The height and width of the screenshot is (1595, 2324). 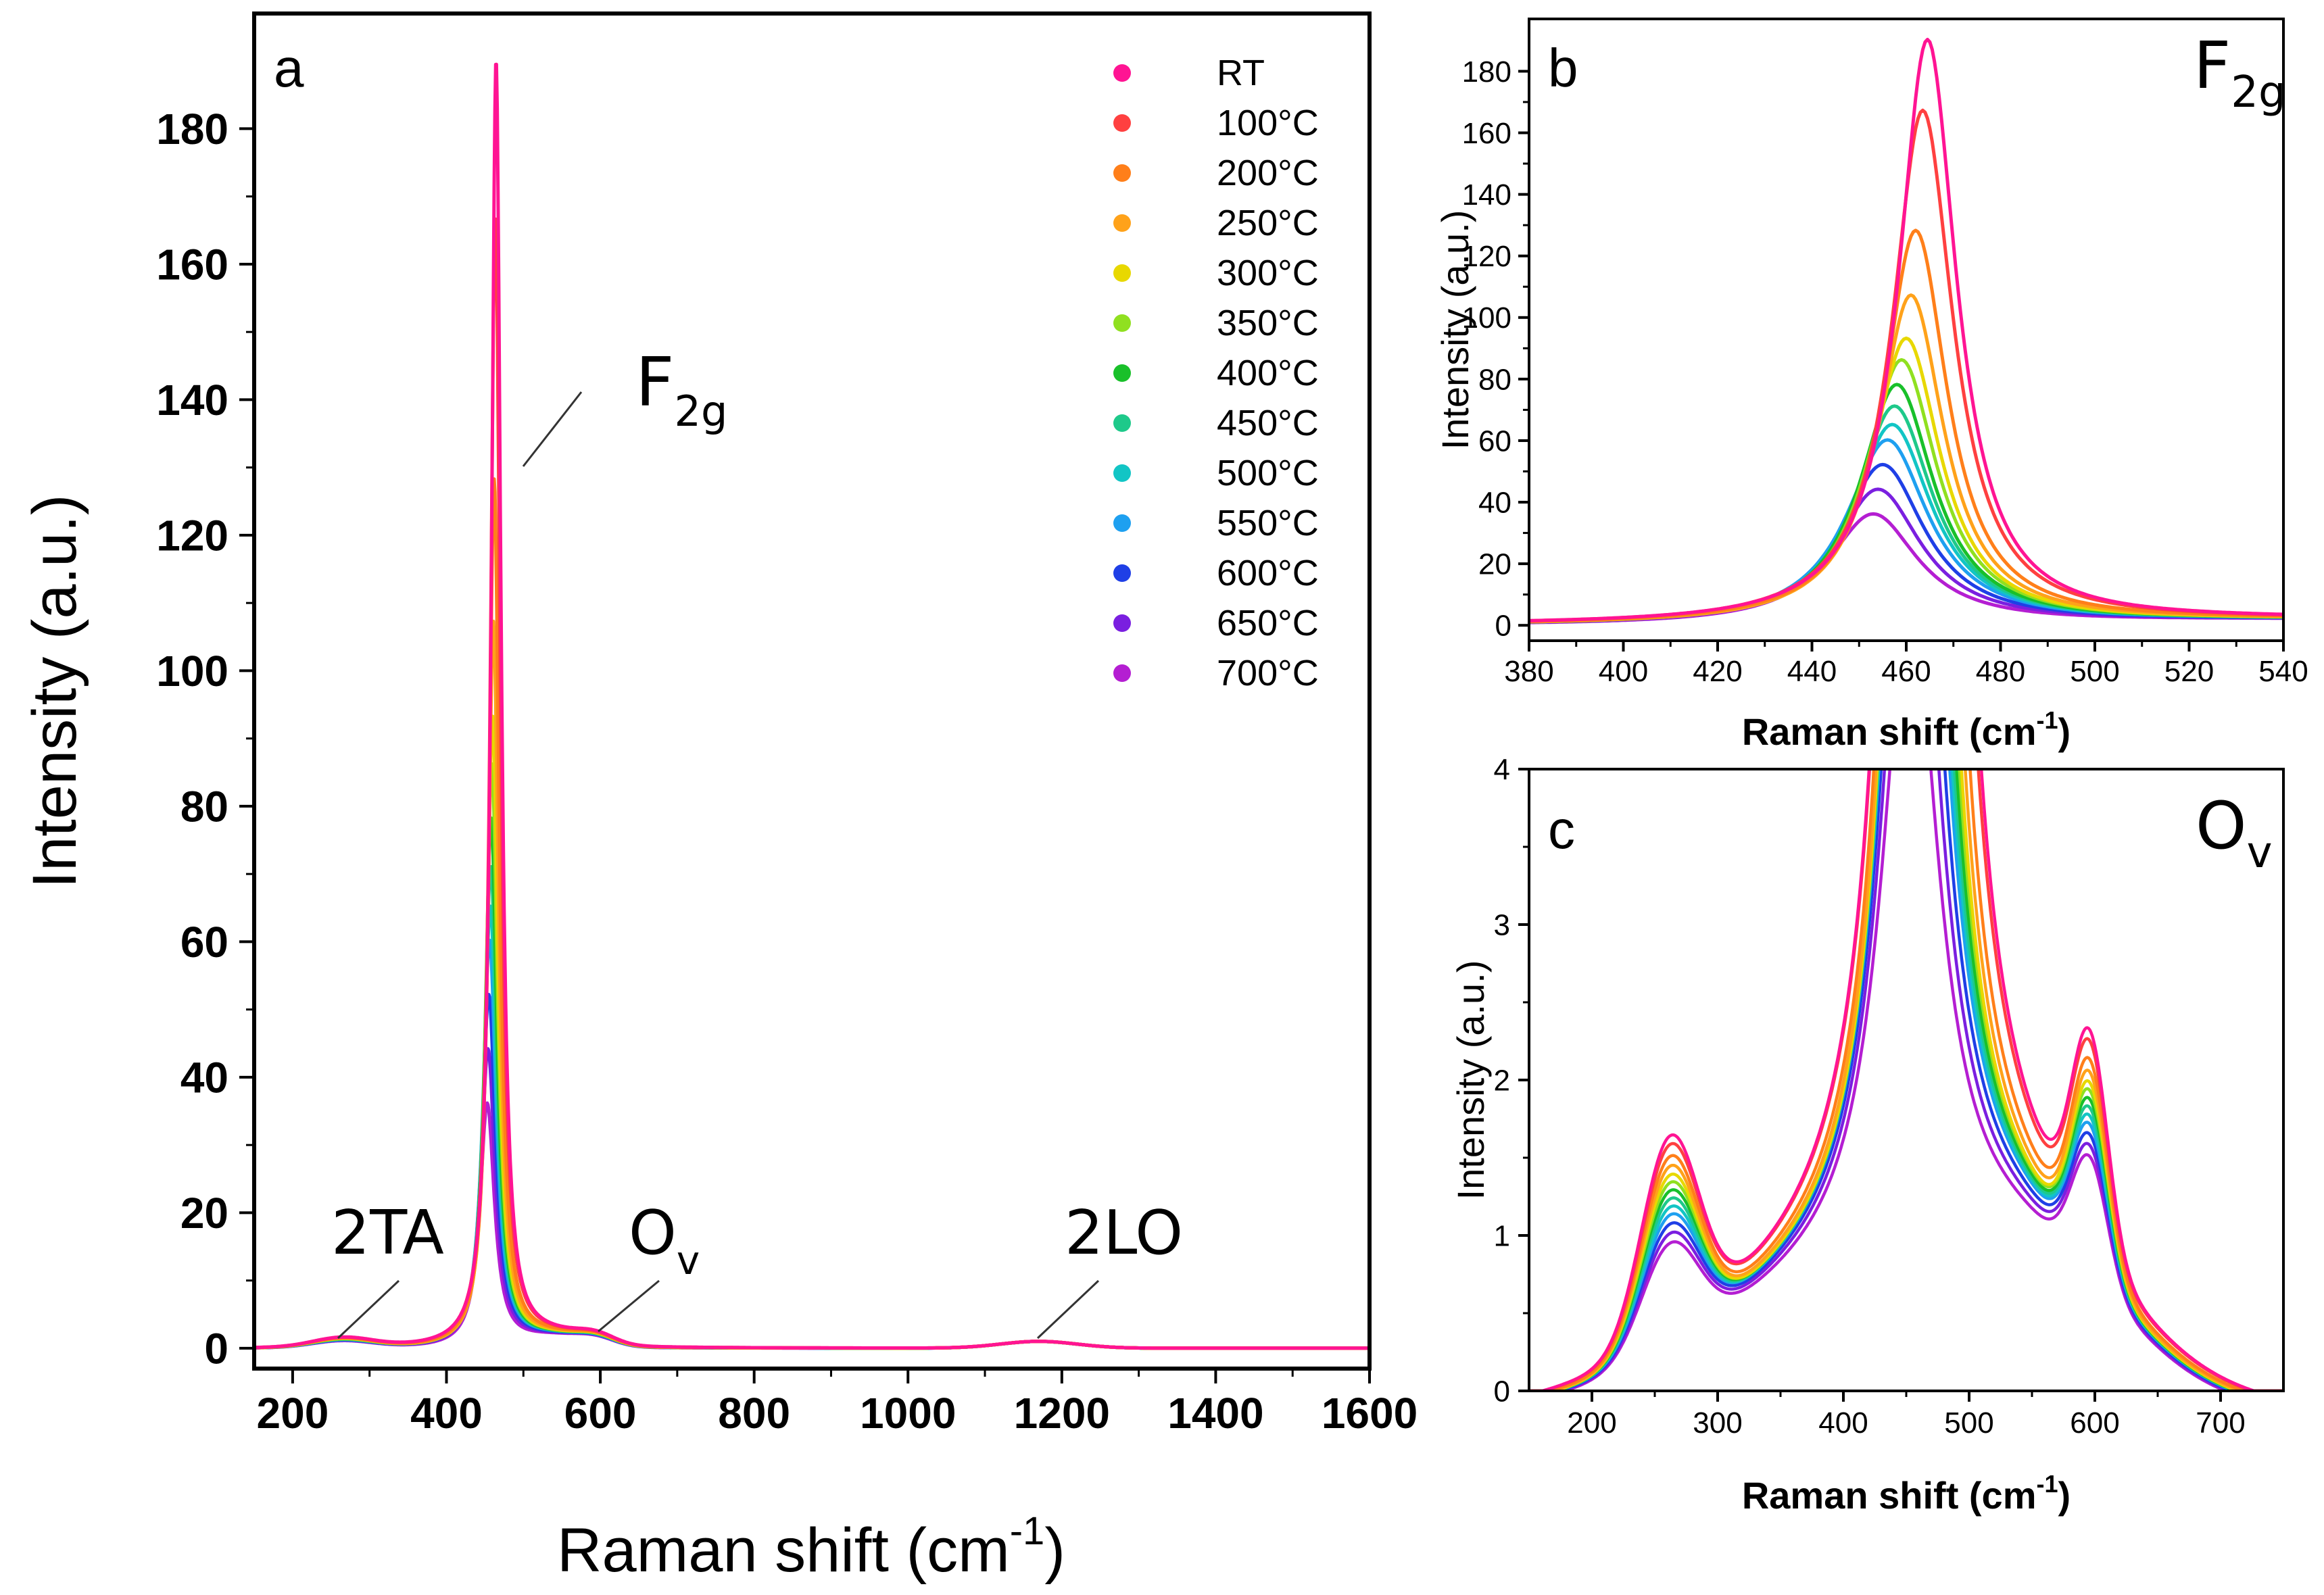 I want to click on legend-label-6: 400°C, so click(x=1268, y=373).